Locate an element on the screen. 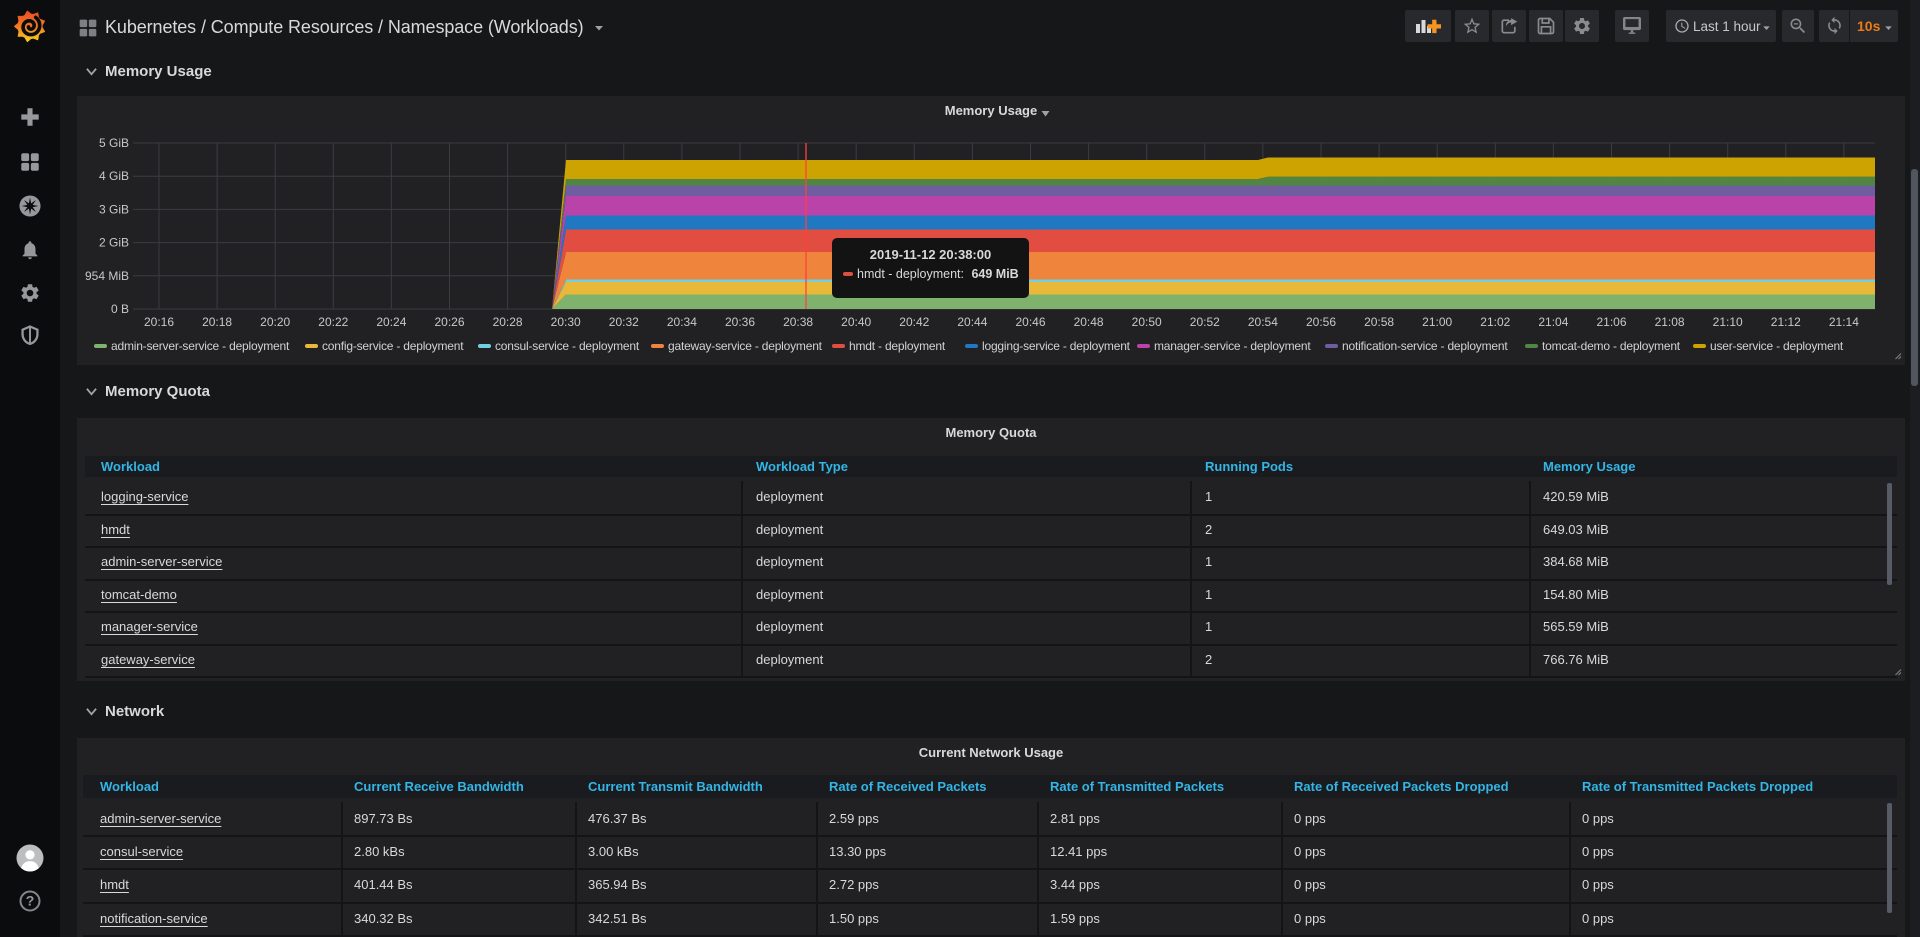  svg-text: 21:04 is located at coordinates (1553, 322).